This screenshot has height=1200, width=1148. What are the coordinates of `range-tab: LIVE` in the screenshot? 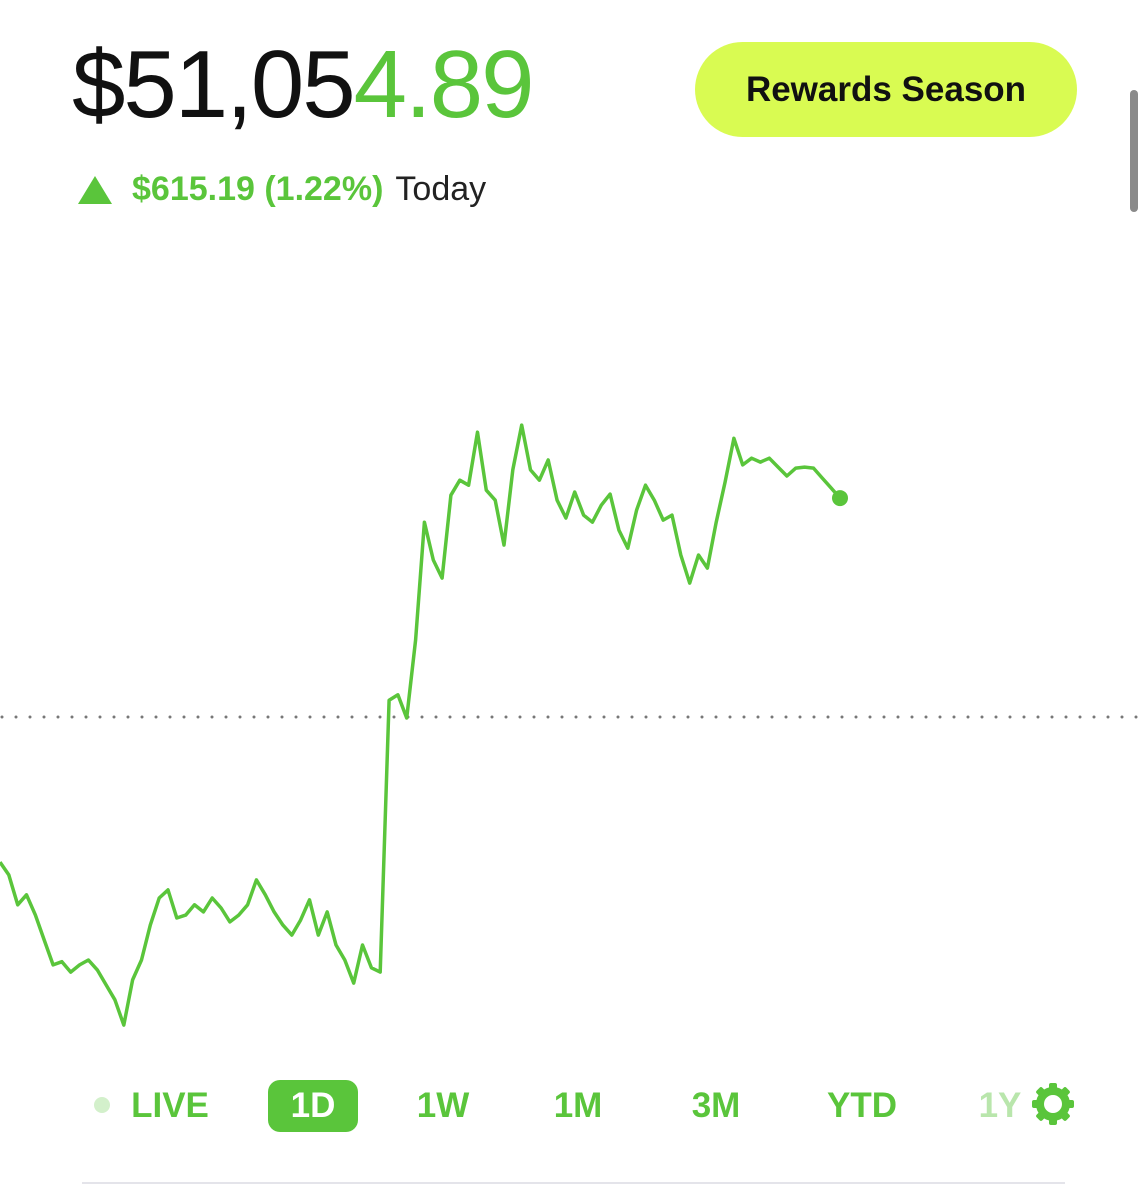 It's located at (170, 1105).